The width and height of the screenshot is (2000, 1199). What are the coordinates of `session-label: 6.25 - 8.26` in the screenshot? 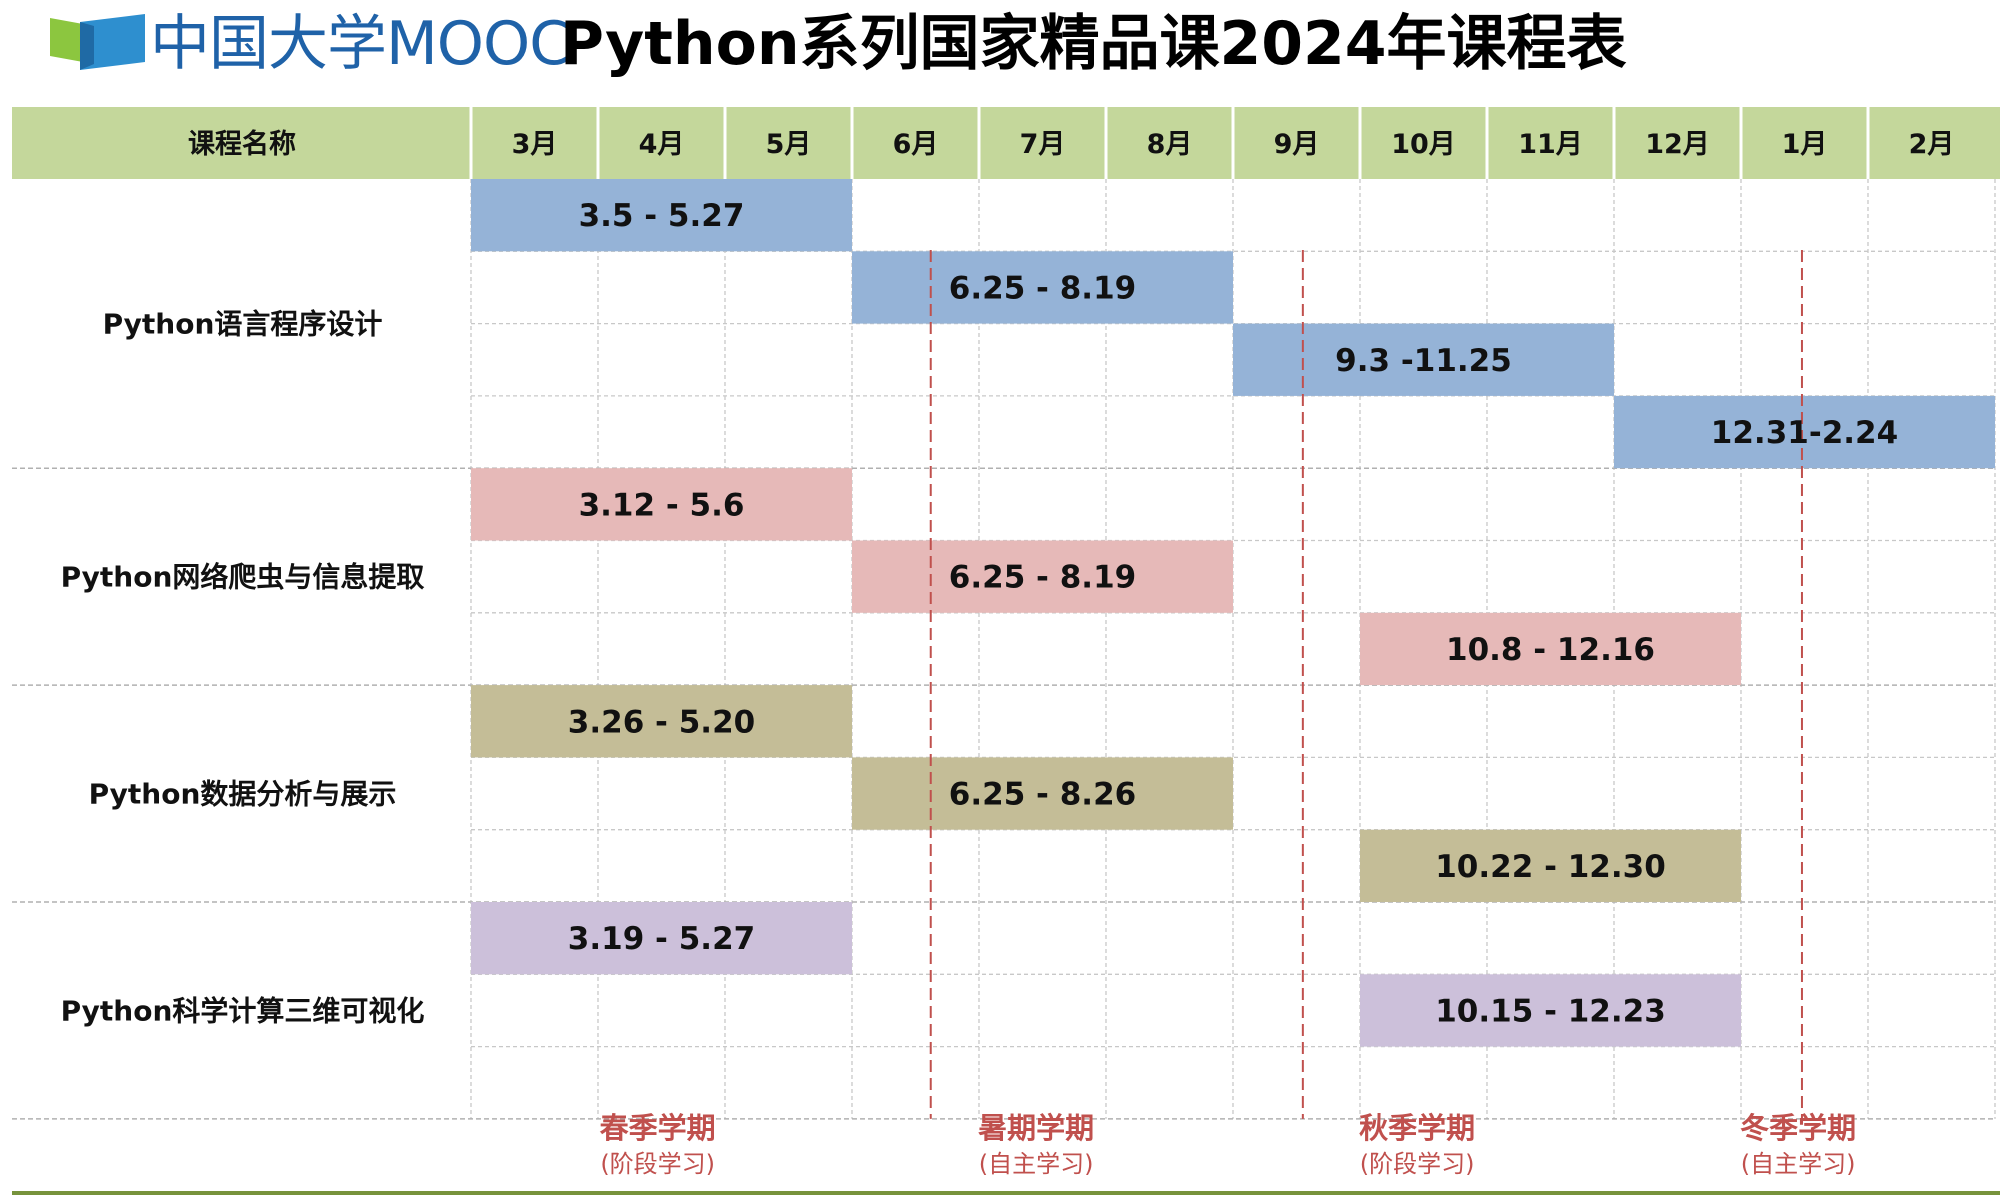 It's located at (1042, 795).